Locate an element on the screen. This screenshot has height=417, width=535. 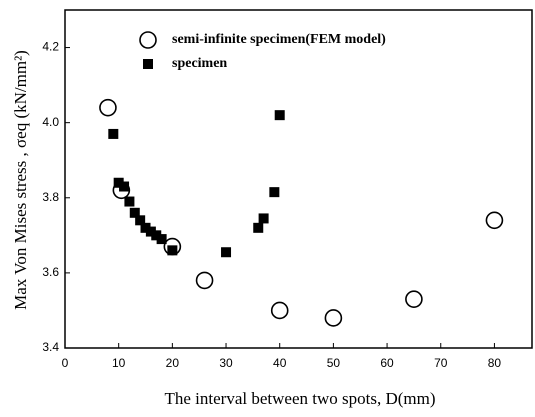
x-tick-label: 50 is located at coordinates (334, 363).